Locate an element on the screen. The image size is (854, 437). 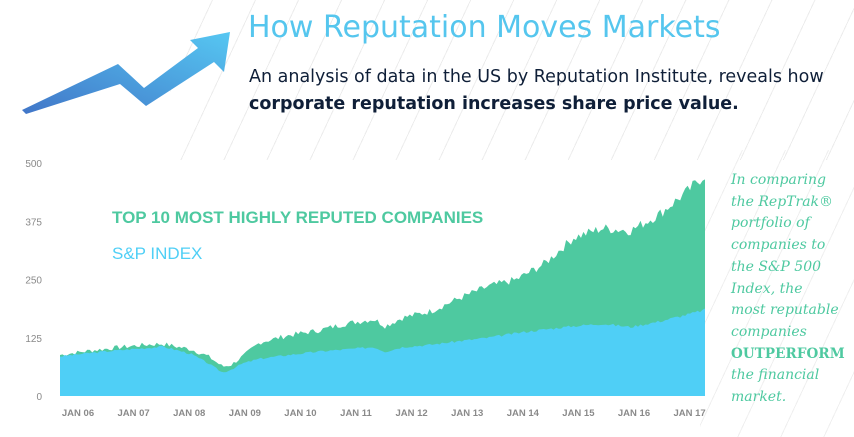
x-tick-label: JAN 17 is located at coordinates (689, 413).